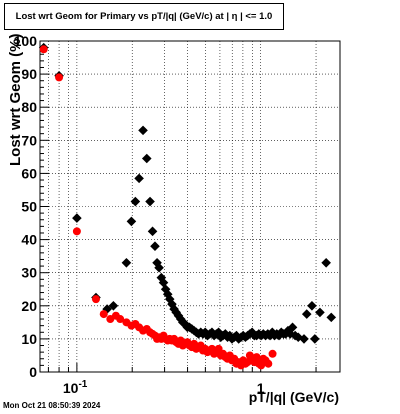 The image size is (400, 414). Describe the element at coordinates (29, 339) in the screenshot. I see `y-tick-label: 10` at that location.